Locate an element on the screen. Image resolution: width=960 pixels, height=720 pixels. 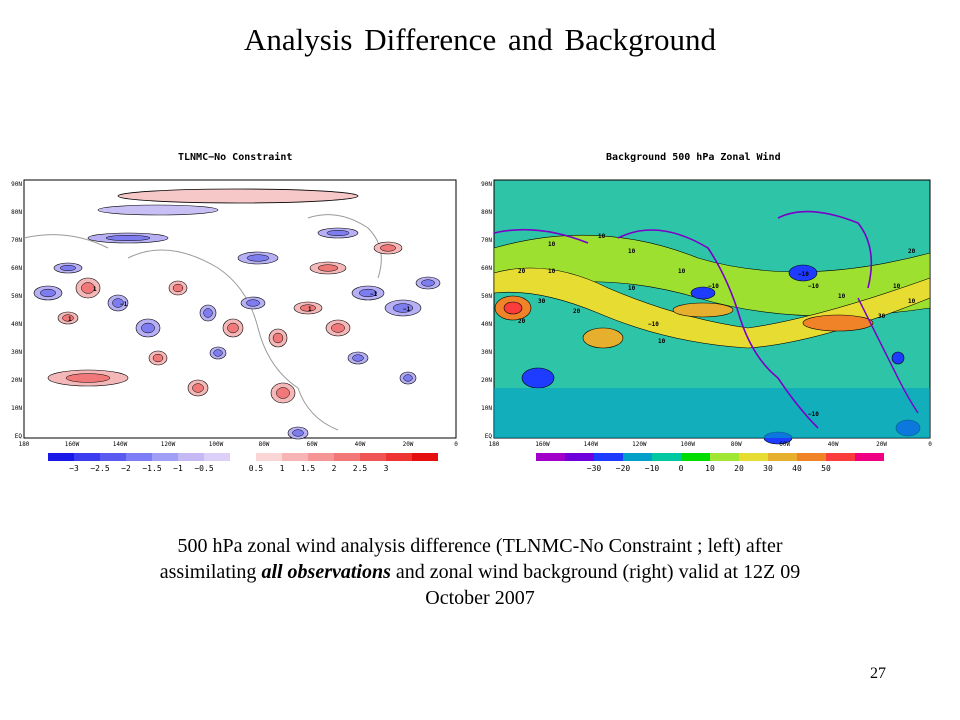
lon-tick-label: 160W is located at coordinates (542, 444).